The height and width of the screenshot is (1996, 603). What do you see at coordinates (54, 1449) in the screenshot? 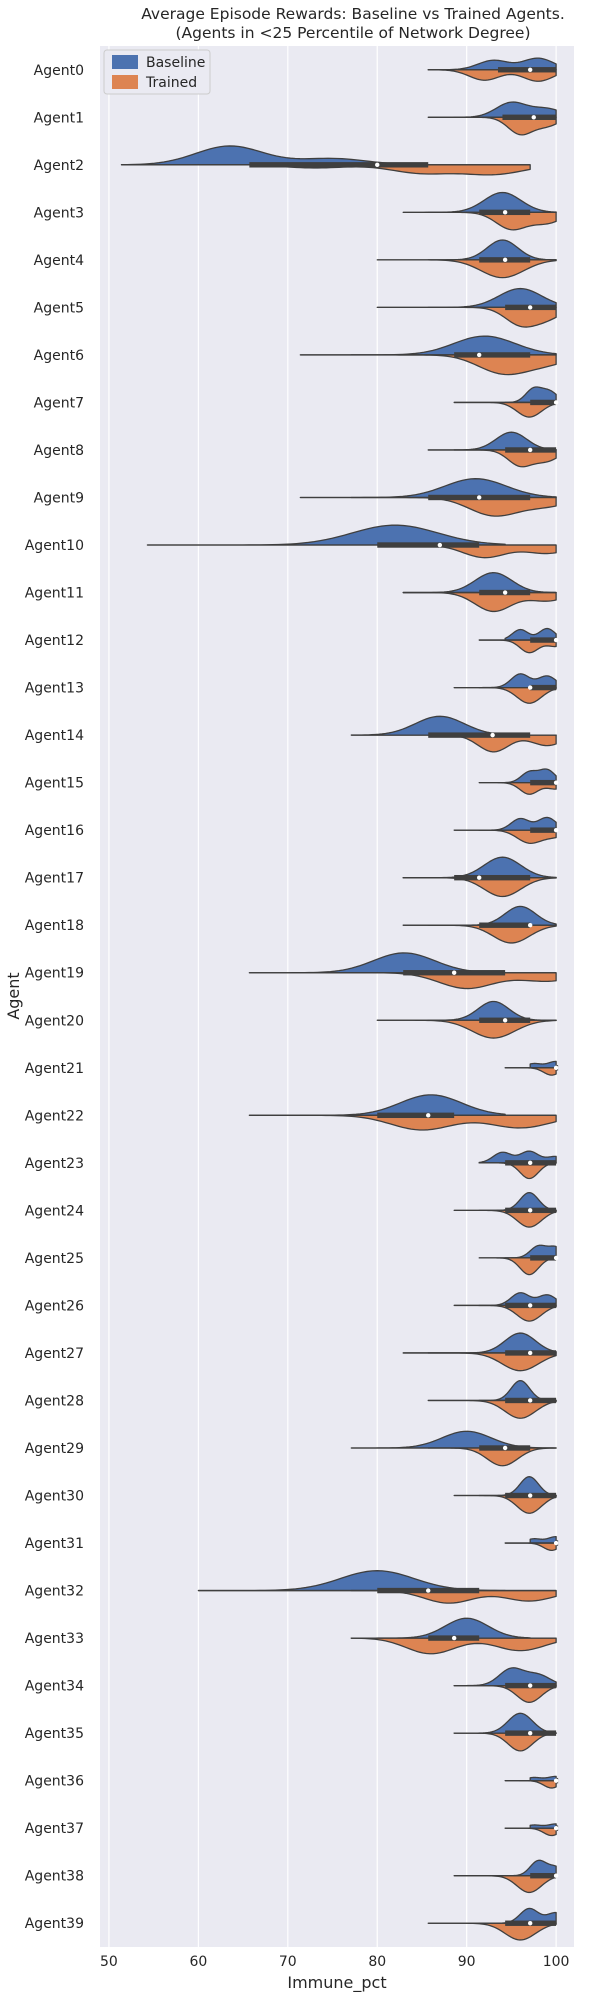
I see `y-tick-label: Agent29` at bounding box center [54, 1449].